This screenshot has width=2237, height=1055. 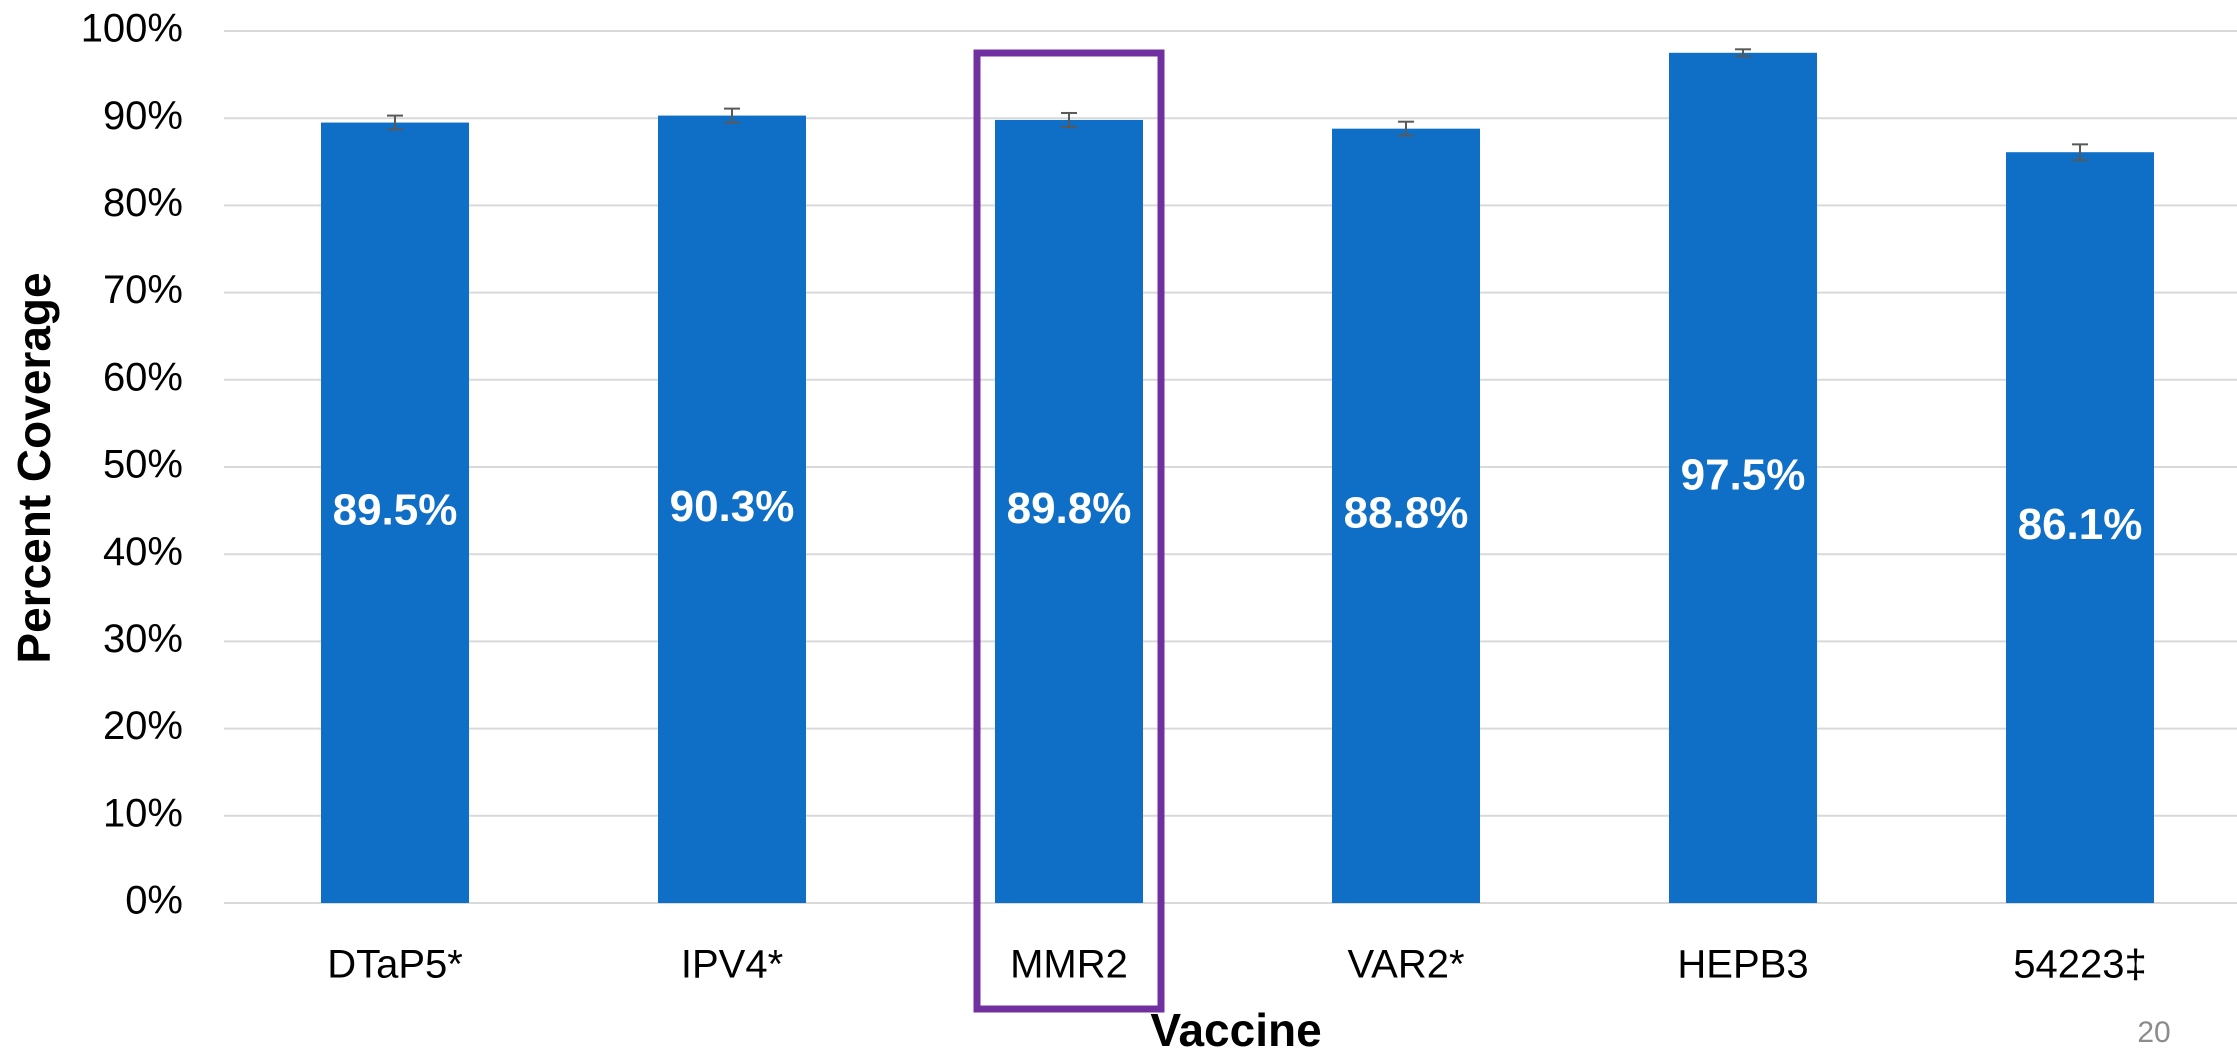 I want to click on x-axis-title: Vaccine, so click(x=1235, y=1029).